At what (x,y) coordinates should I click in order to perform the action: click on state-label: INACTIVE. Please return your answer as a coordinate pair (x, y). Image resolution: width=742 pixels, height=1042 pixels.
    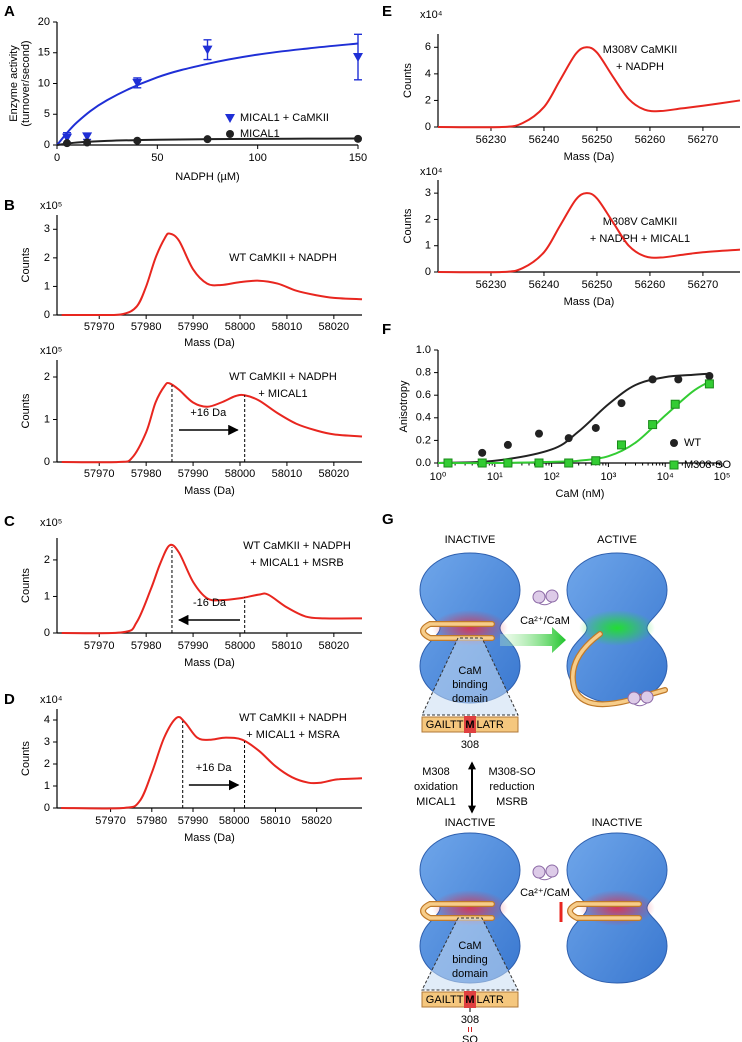
    Looking at the image, I should click on (617, 823).